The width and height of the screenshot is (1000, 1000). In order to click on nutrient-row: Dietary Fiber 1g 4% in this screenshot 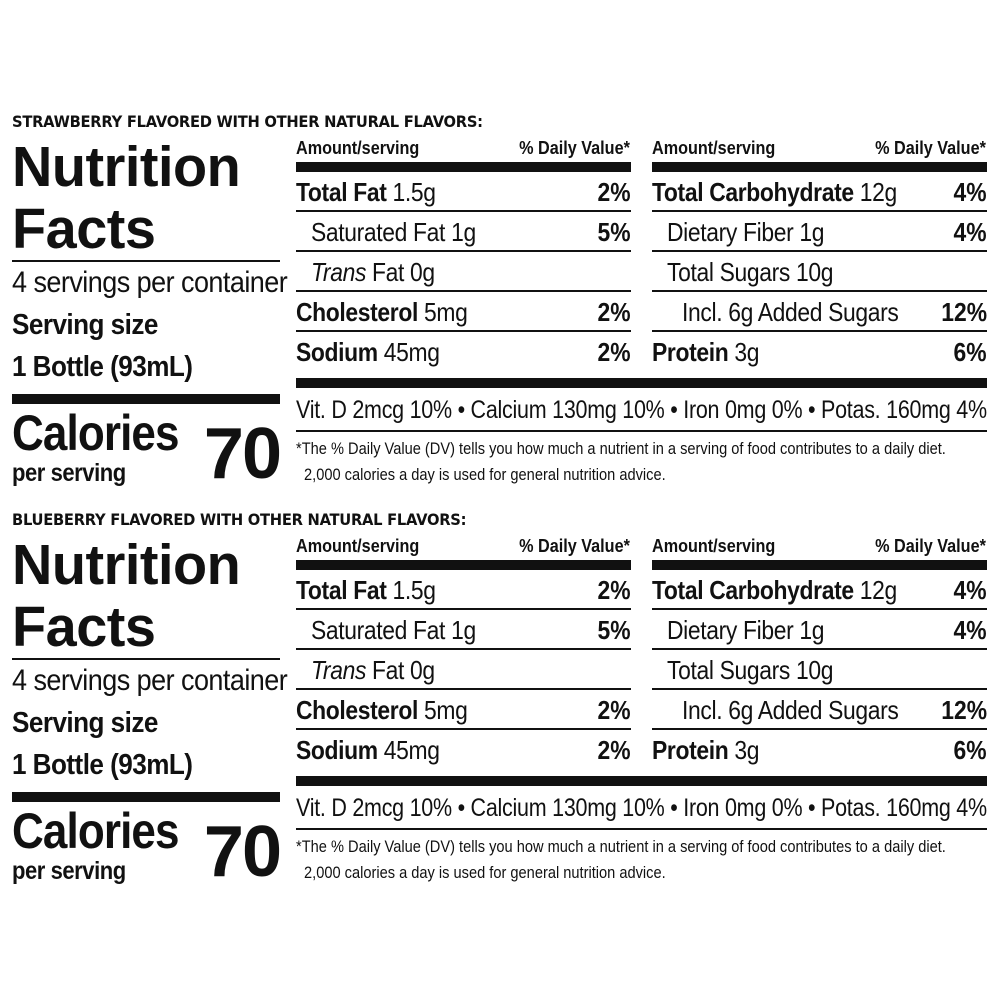, I will do `click(819, 630)`.